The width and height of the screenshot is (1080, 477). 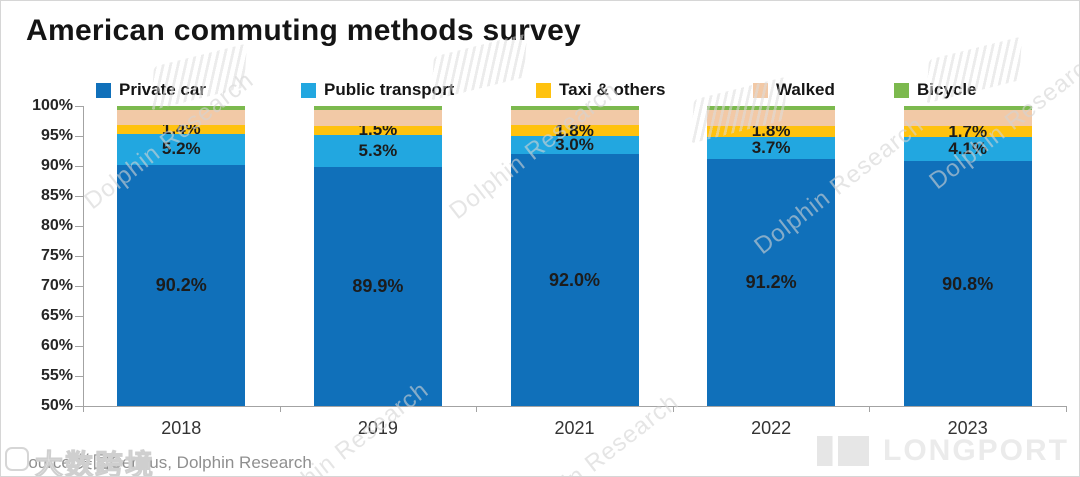 I want to click on y-tick-label: 75%, so click(x=56, y=255).